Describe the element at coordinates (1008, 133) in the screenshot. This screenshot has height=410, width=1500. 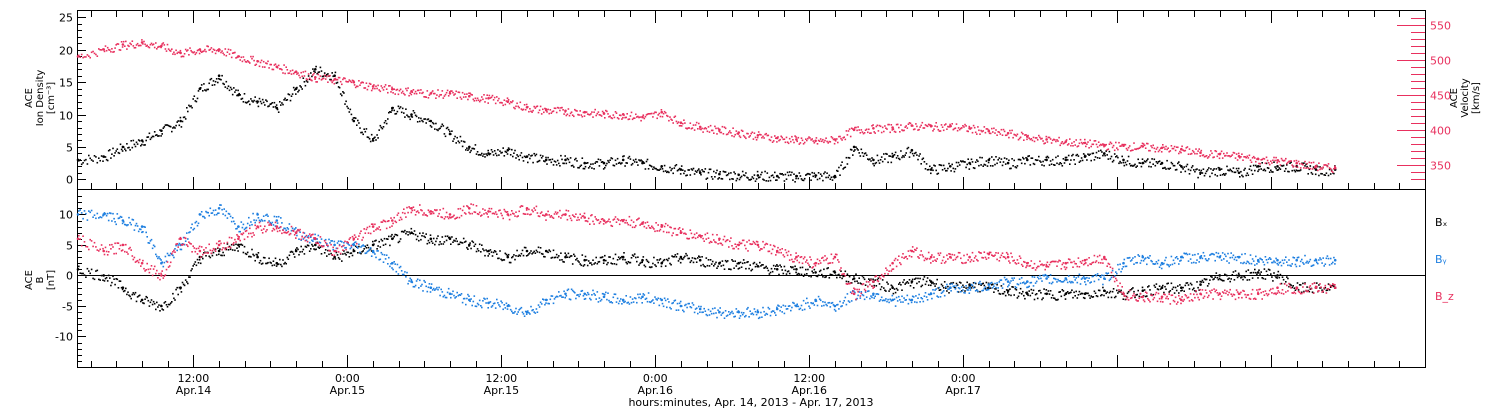
I see `velocity-data-point` at that location.